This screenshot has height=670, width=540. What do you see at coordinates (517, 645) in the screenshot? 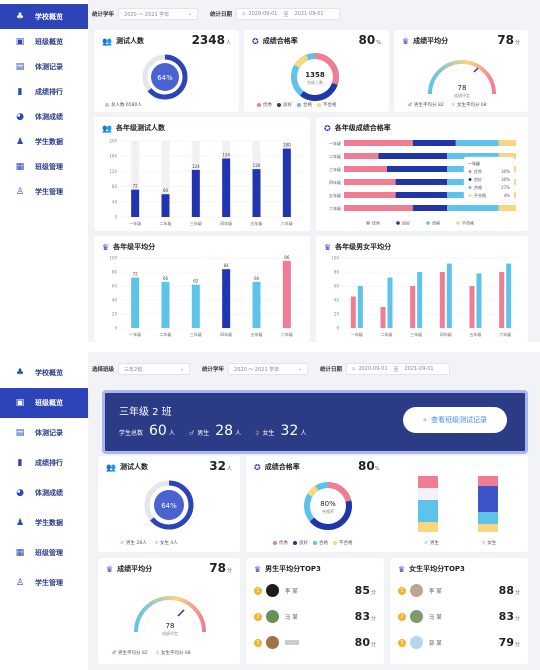
I see `score-unit: 分` at bounding box center [517, 645].